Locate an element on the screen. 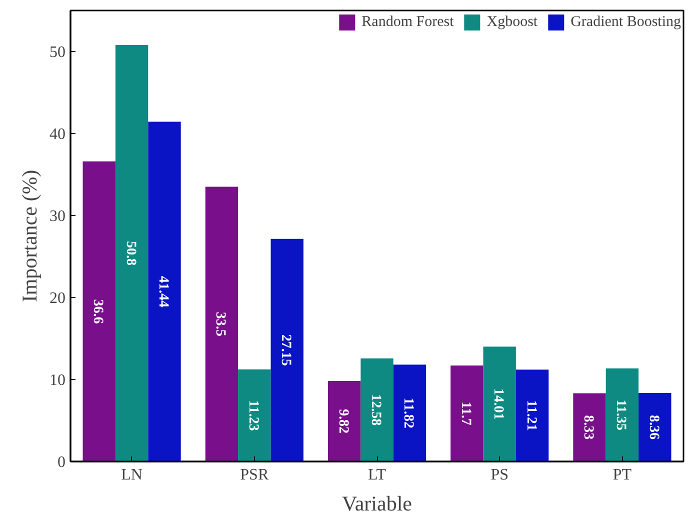 This screenshot has width=688, height=521. y-tick-label: 50 is located at coordinates (58, 52).